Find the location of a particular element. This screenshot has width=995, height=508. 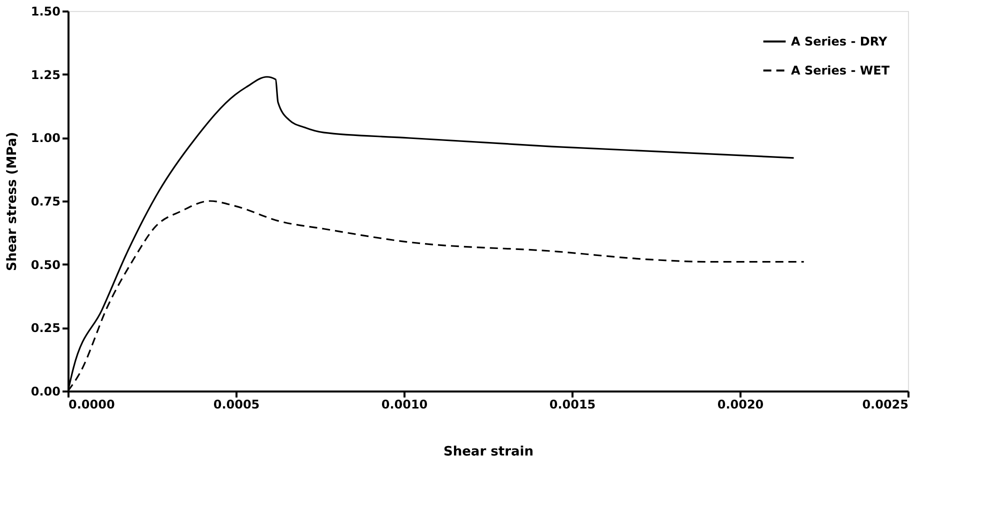

x-tick-label: 0.0010 is located at coordinates (404, 405).